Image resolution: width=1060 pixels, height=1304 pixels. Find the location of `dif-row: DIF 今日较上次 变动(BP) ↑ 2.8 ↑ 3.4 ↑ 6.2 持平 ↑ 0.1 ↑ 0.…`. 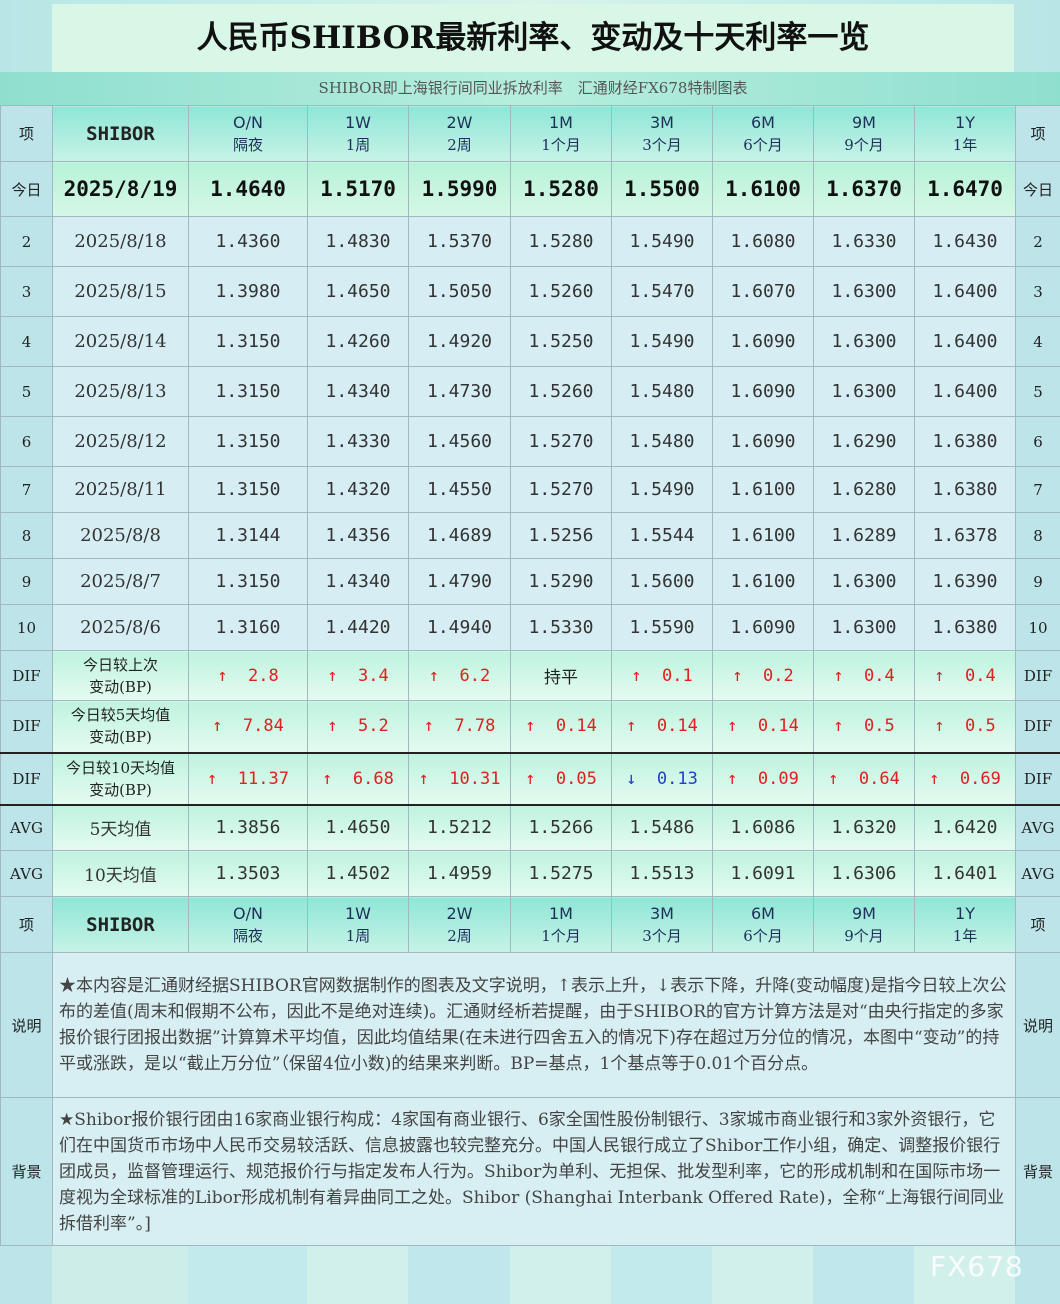

dif-row: DIF 今日较上次 变动(BP) ↑ 2.8 ↑ 3.4 ↑ 6.2 持平 ↑ 0.1 ↑ 0.… is located at coordinates (530, 675).